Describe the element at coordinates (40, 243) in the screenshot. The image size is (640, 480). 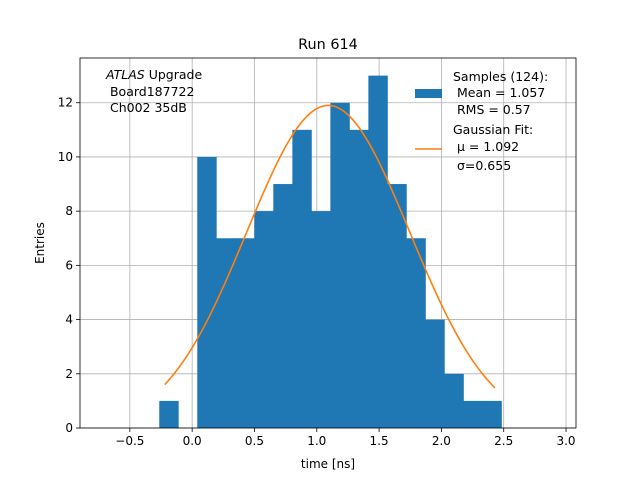
I see `y-axis-label: Entries` at that location.